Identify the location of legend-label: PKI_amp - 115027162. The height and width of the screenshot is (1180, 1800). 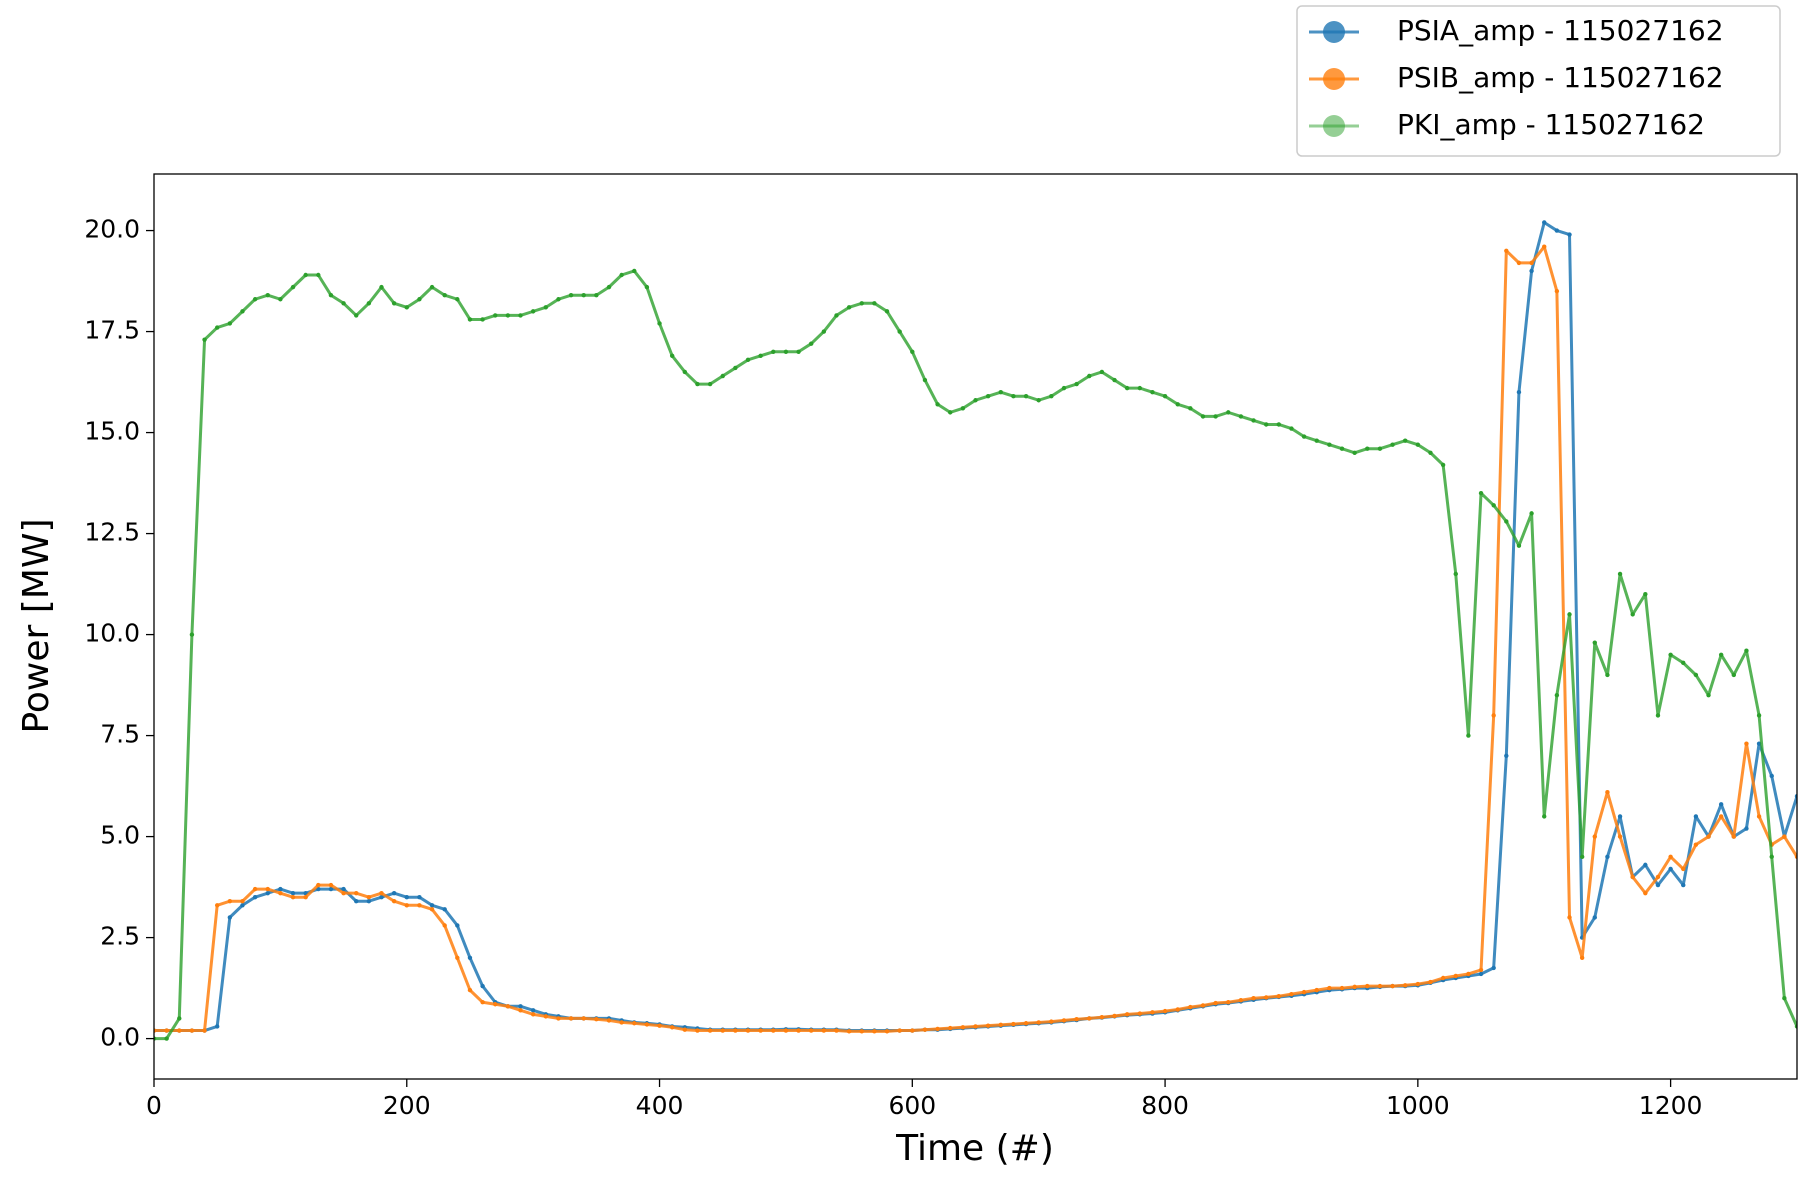
(1551, 124).